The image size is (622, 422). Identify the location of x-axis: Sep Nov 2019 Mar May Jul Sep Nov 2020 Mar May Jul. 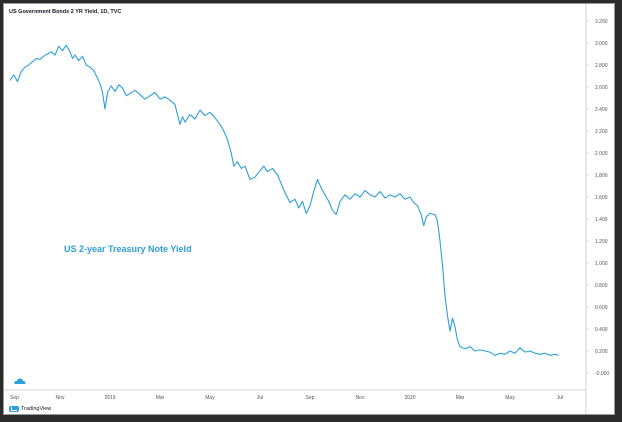
(286, 398).